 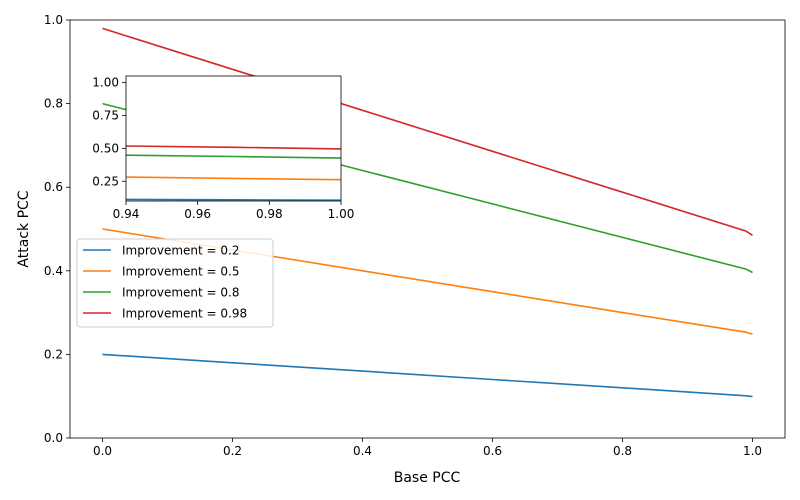 I want to click on y-tick-label-0: 0.0, so click(x=53, y=438).